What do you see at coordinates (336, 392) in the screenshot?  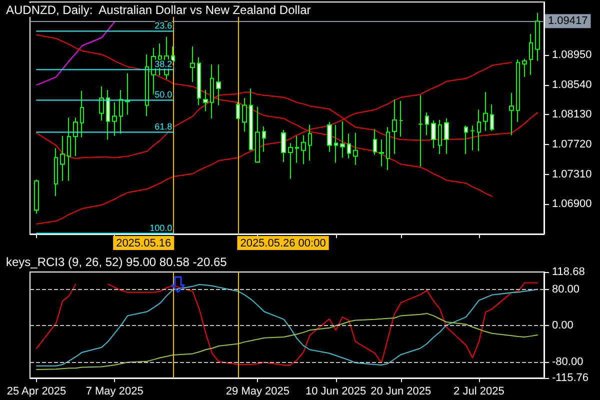 I see `x-tick-label: 10 Jun 2025` at bounding box center [336, 392].